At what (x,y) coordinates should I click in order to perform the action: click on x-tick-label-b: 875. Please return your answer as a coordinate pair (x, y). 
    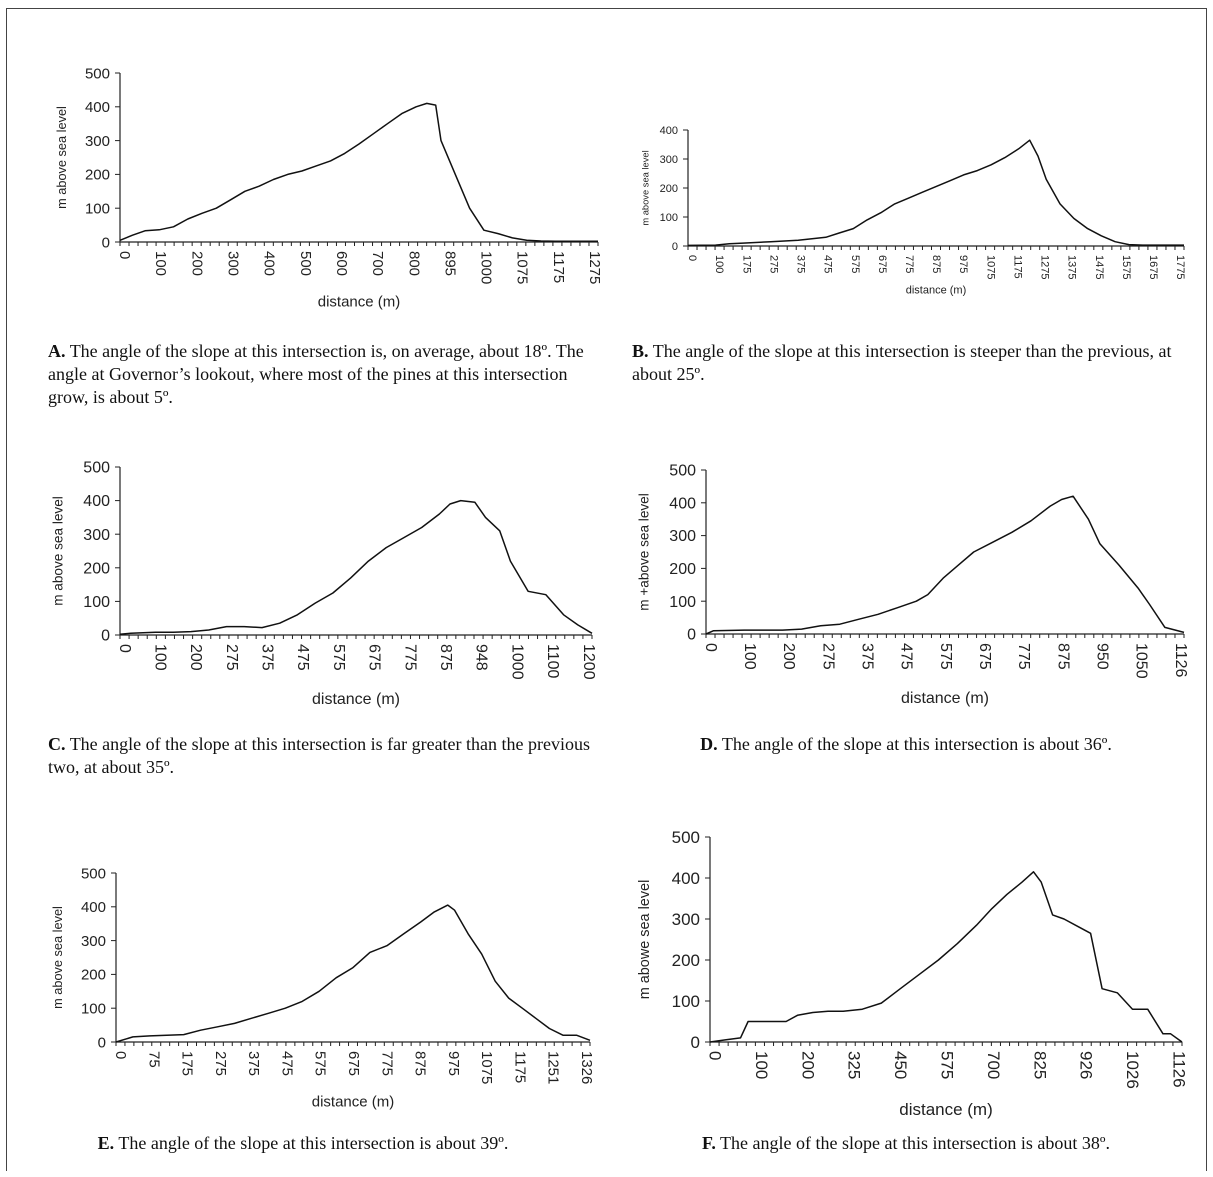
    Looking at the image, I should click on (936, 264).